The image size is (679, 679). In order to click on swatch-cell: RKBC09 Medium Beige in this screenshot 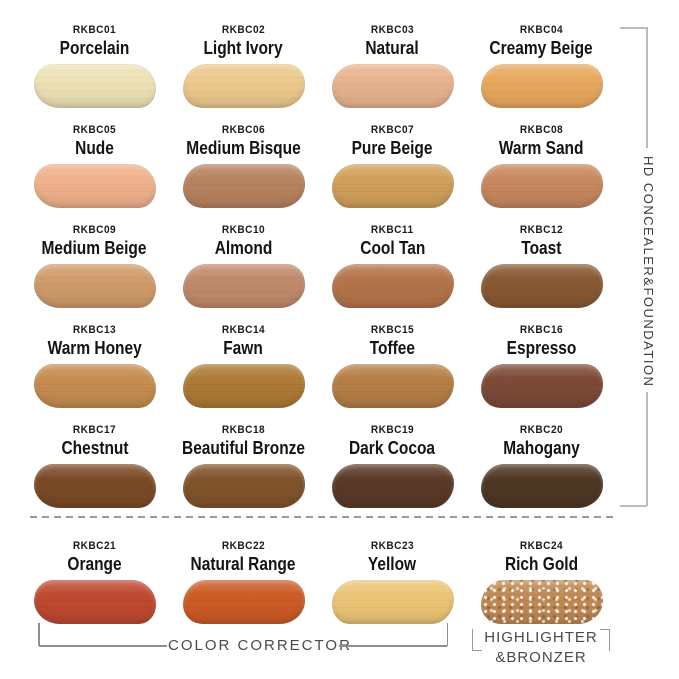, I will do `click(94, 268)`.